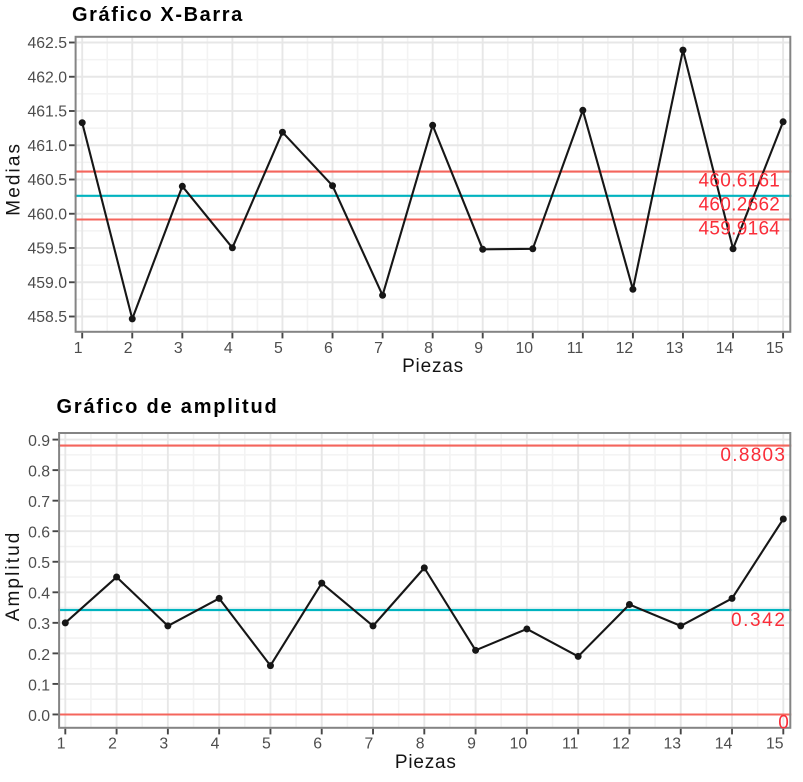  I want to click on svg-text: 0.7, so click(39, 502).